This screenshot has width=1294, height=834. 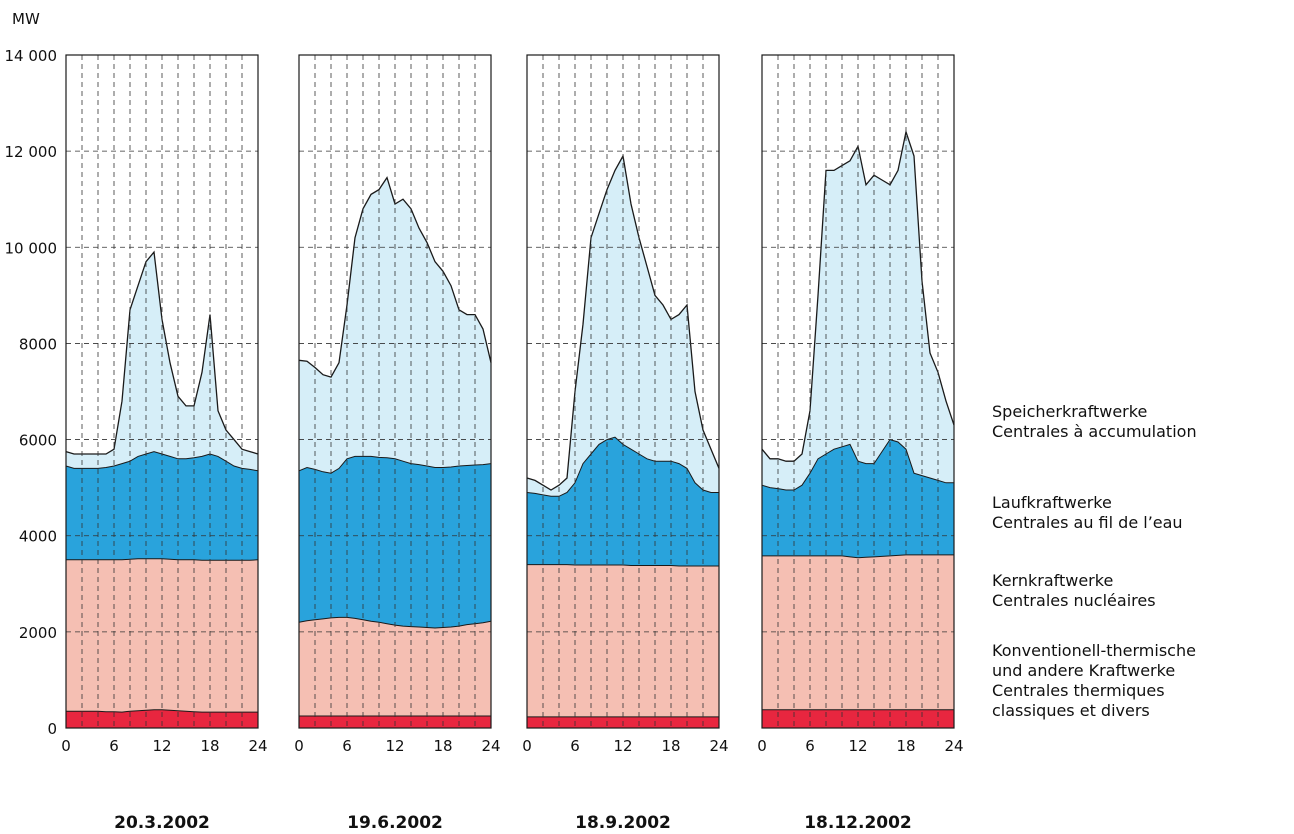 I want to click on chart-panel-1: 0 6 12 18 24 20.3.2002, so click(x=164, y=443).